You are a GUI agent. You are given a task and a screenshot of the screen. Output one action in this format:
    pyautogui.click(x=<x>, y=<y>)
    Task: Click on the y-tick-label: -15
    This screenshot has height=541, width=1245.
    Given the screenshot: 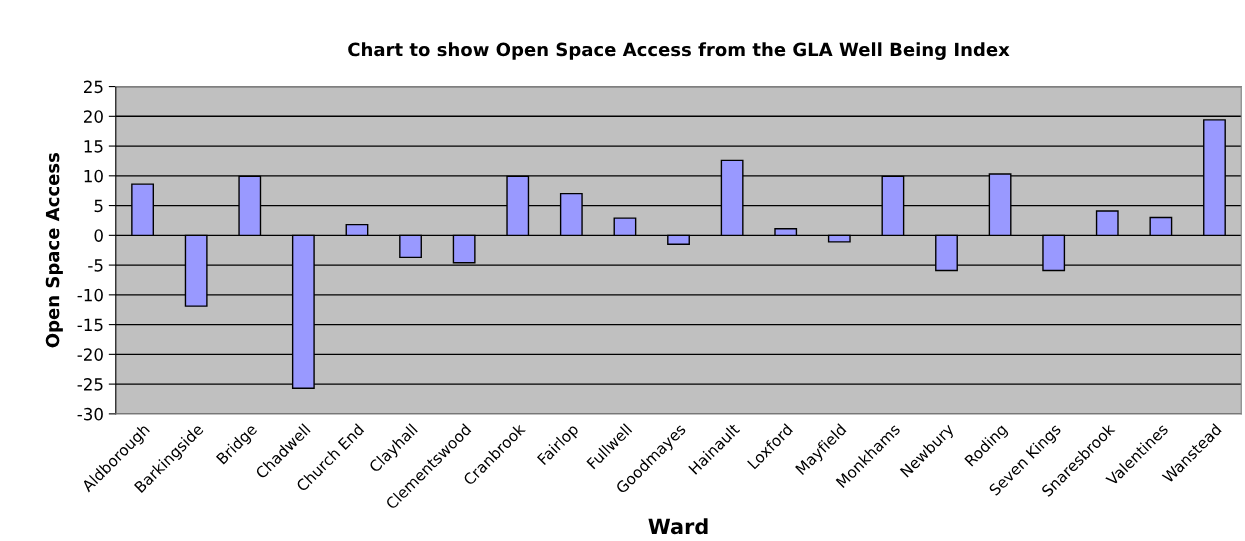 What is the action you would take?
    pyautogui.click(x=90, y=325)
    